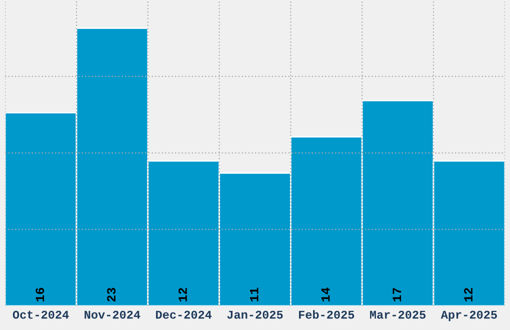 The width and height of the screenshot is (510, 330). I want to click on data-label: 23, so click(111, 295).